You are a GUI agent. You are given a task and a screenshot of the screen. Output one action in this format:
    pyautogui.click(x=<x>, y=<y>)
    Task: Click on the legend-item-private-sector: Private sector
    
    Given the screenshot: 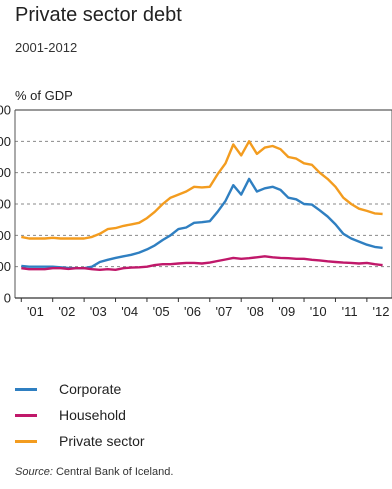 What is the action you would take?
    pyautogui.click(x=80, y=441)
    